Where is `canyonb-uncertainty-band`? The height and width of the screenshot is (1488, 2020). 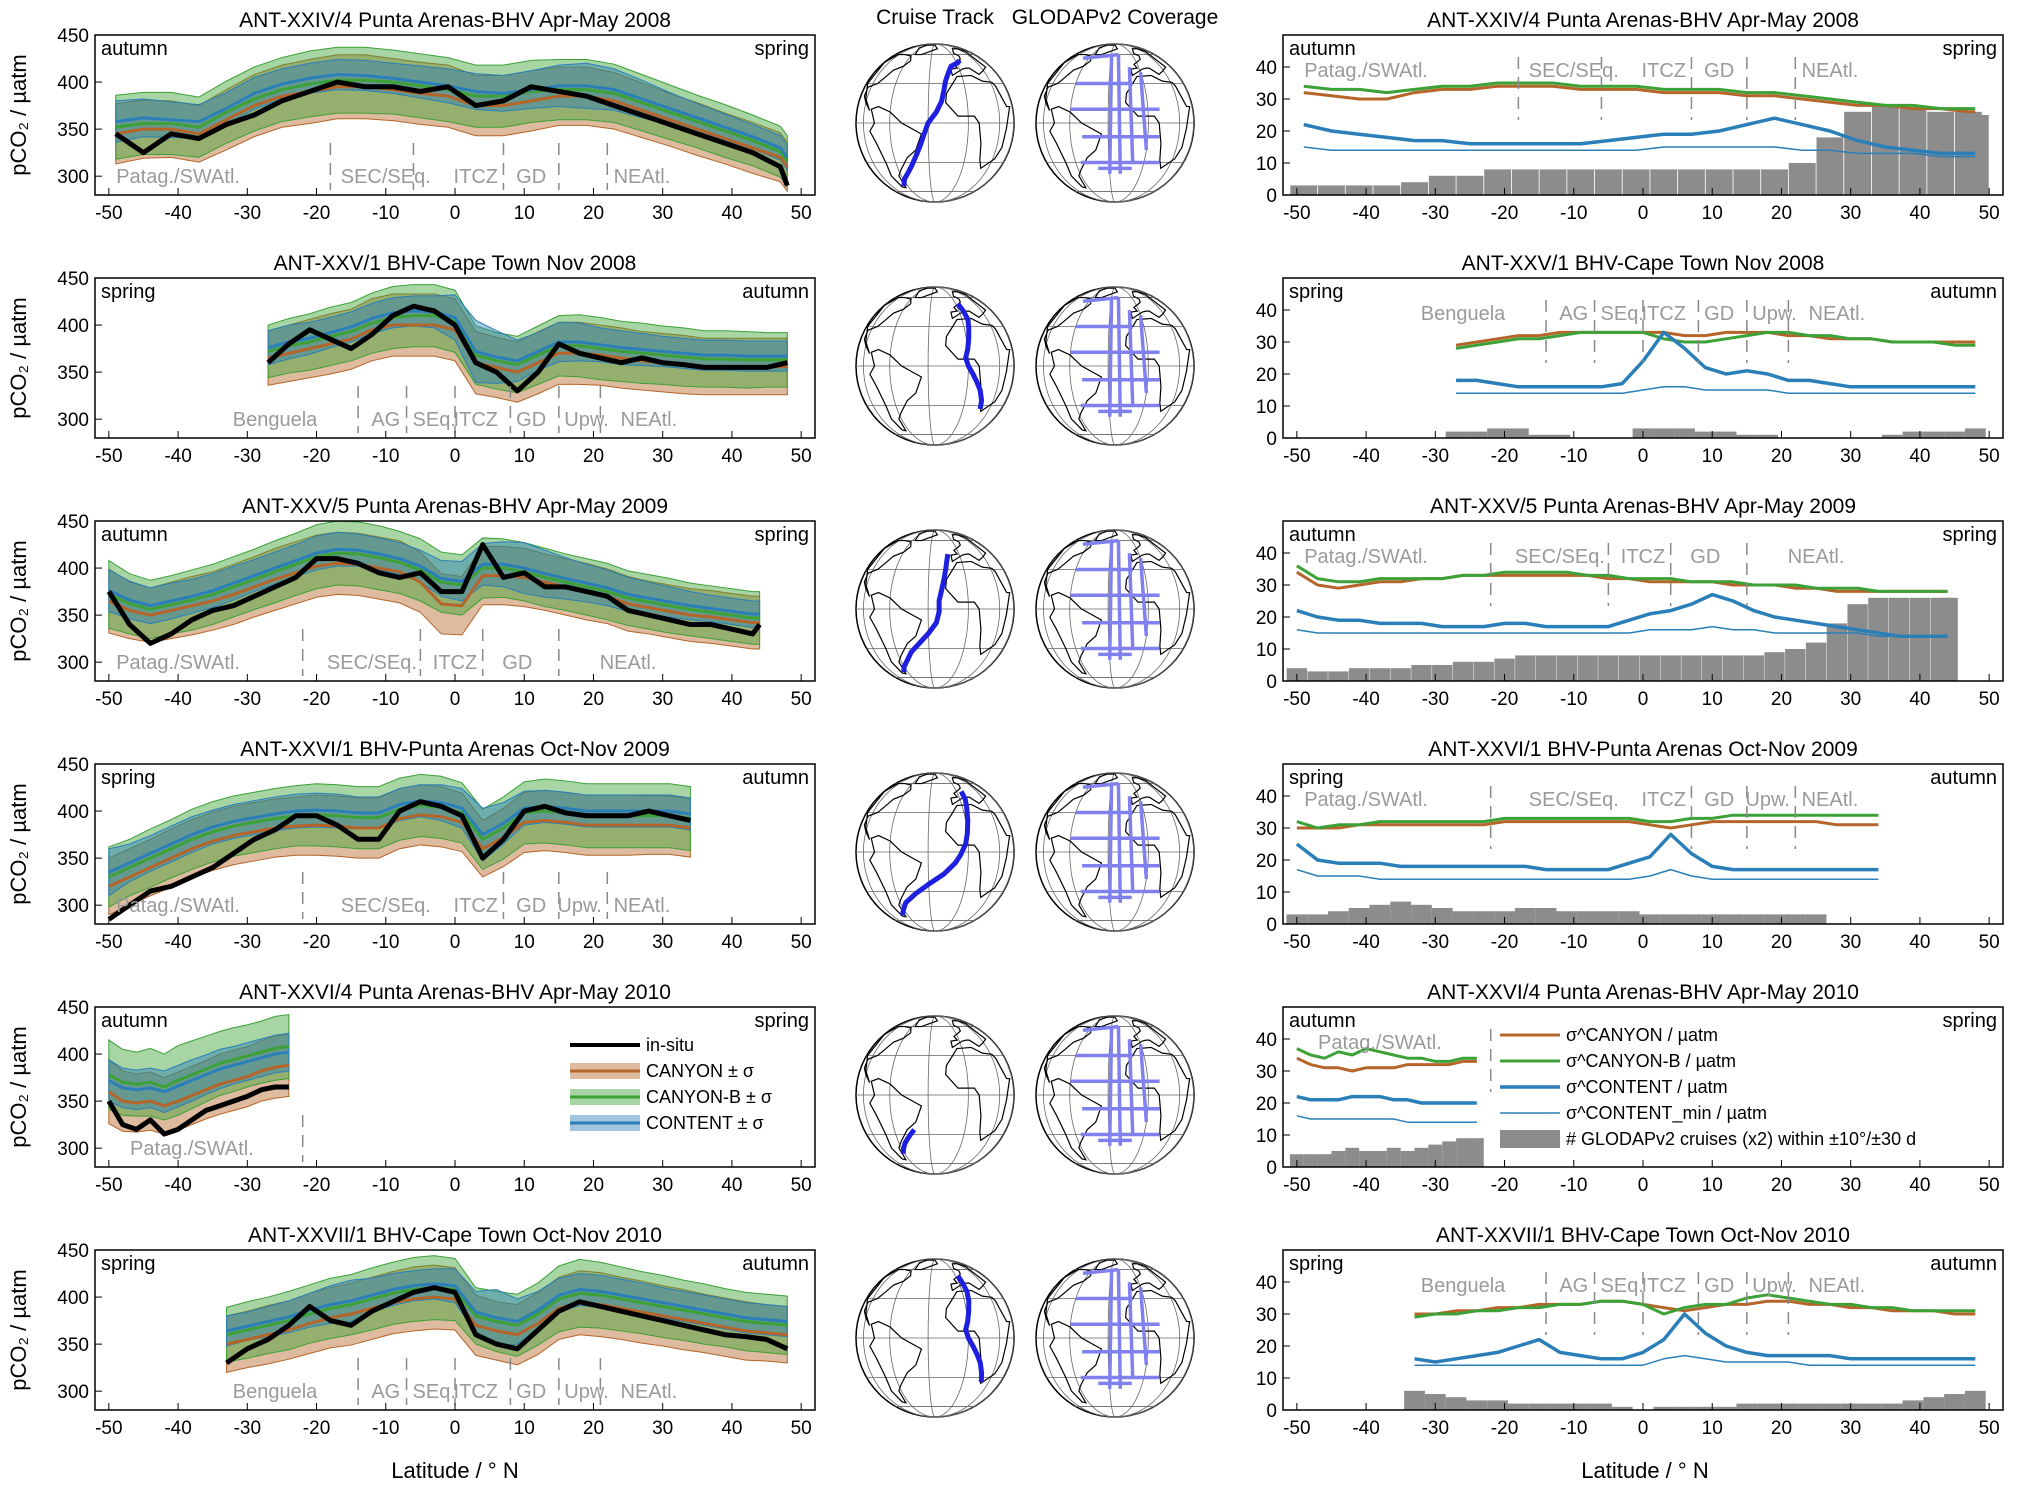 canyonb-uncertainty-band is located at coordinates (507, 1309).